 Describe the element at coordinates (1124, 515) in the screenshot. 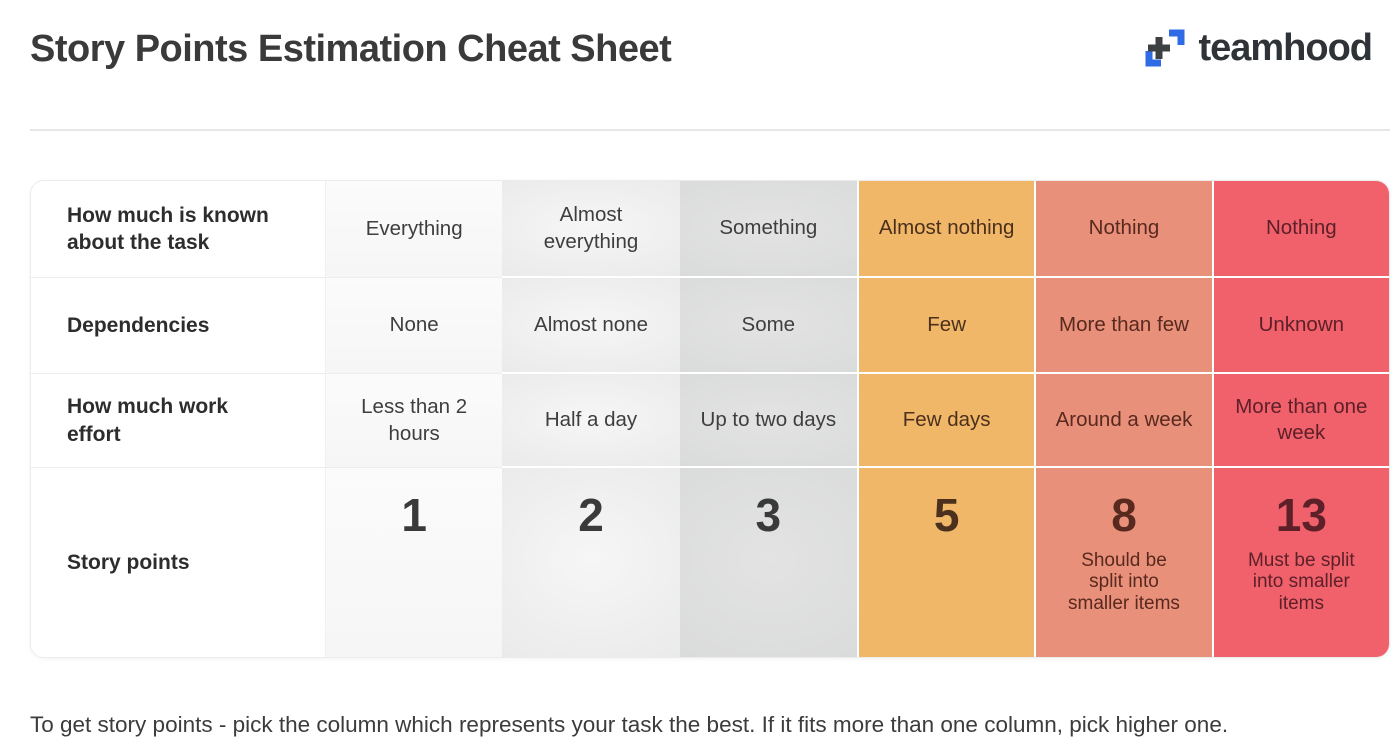

I see `story-point-value: 8` at that location.